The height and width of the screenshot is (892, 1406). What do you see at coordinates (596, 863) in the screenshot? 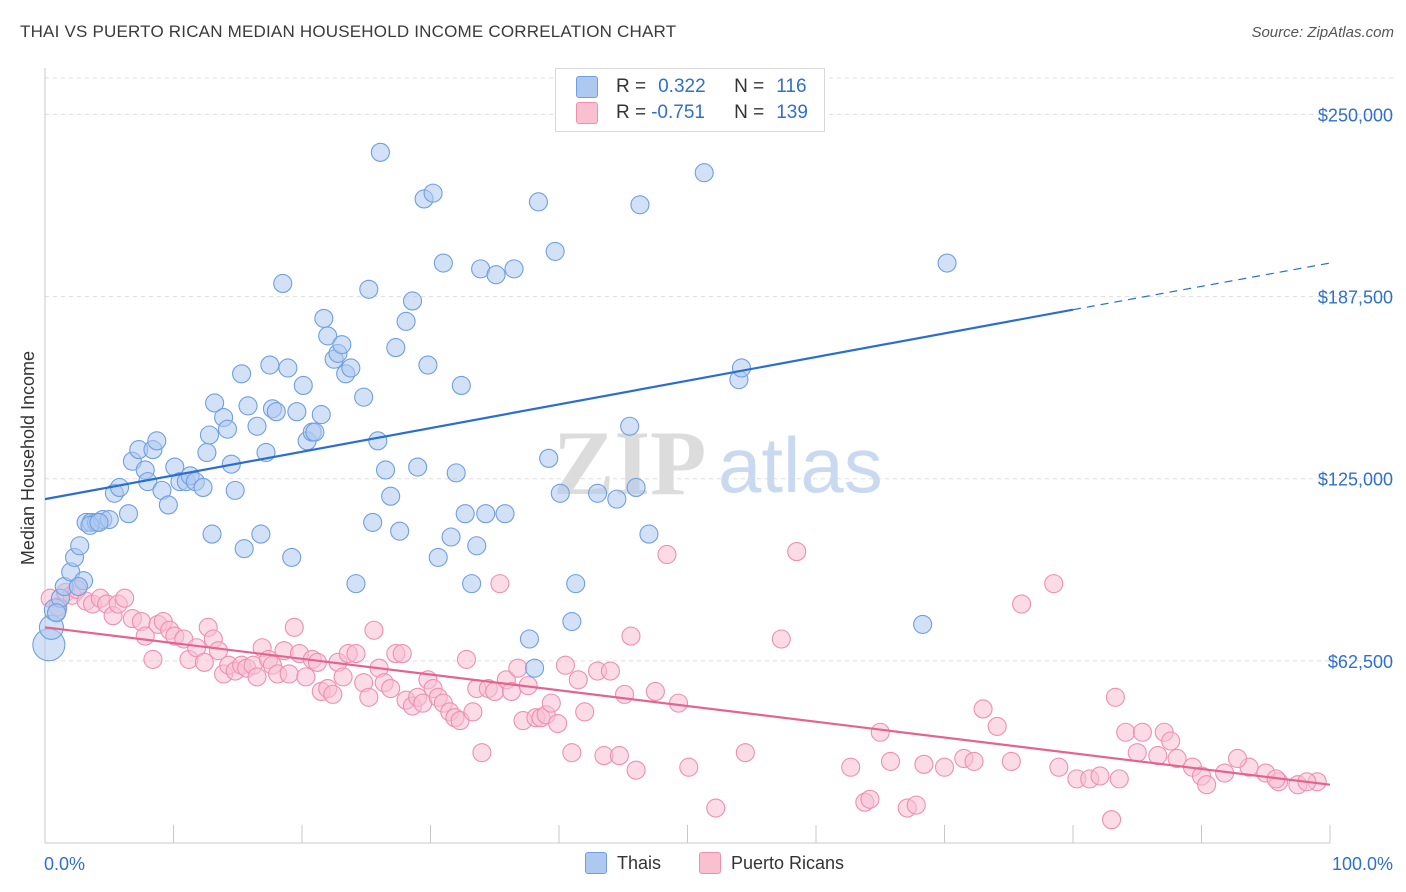
I see `thais-swatch` at bounding box center [596, 863].